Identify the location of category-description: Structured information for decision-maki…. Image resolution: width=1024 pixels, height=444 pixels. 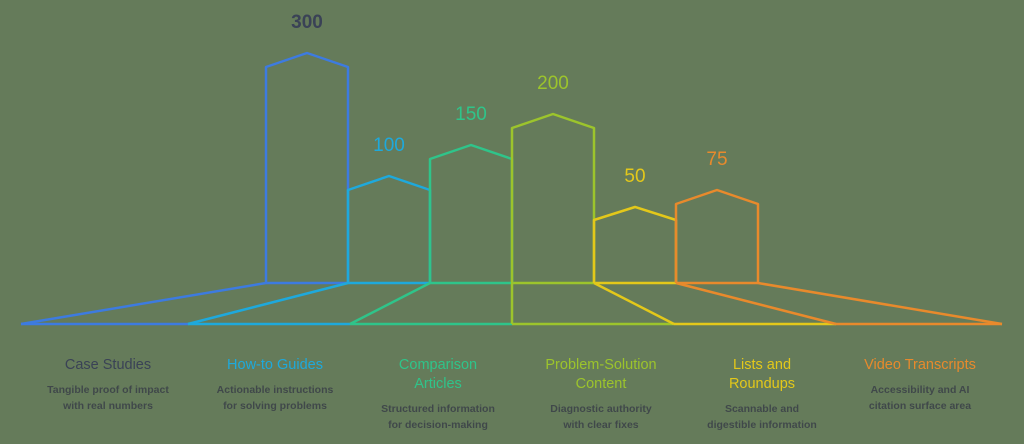
(438, 417).